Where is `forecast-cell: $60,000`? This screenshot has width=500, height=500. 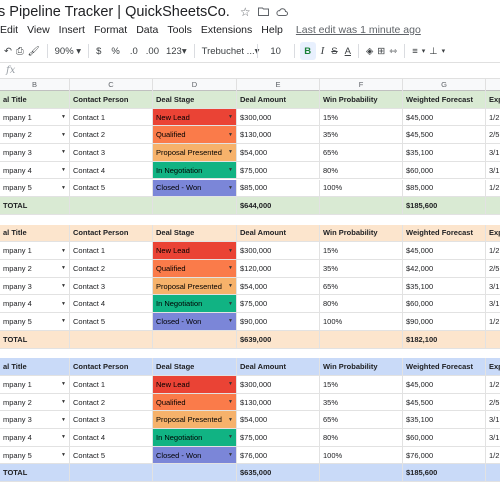
forecast-cell: $60,000 is located at coordinates (444, 438).